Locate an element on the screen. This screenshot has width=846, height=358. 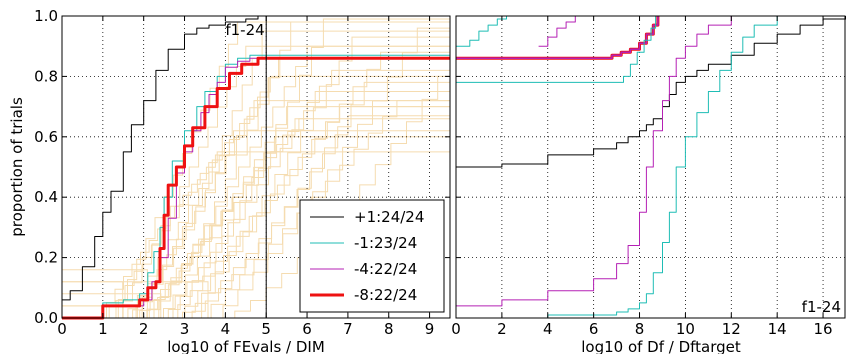
legend: +1:24/24 -1:23/24 -4:22/24 -8:22/24 is located at coordinates (372, 256).